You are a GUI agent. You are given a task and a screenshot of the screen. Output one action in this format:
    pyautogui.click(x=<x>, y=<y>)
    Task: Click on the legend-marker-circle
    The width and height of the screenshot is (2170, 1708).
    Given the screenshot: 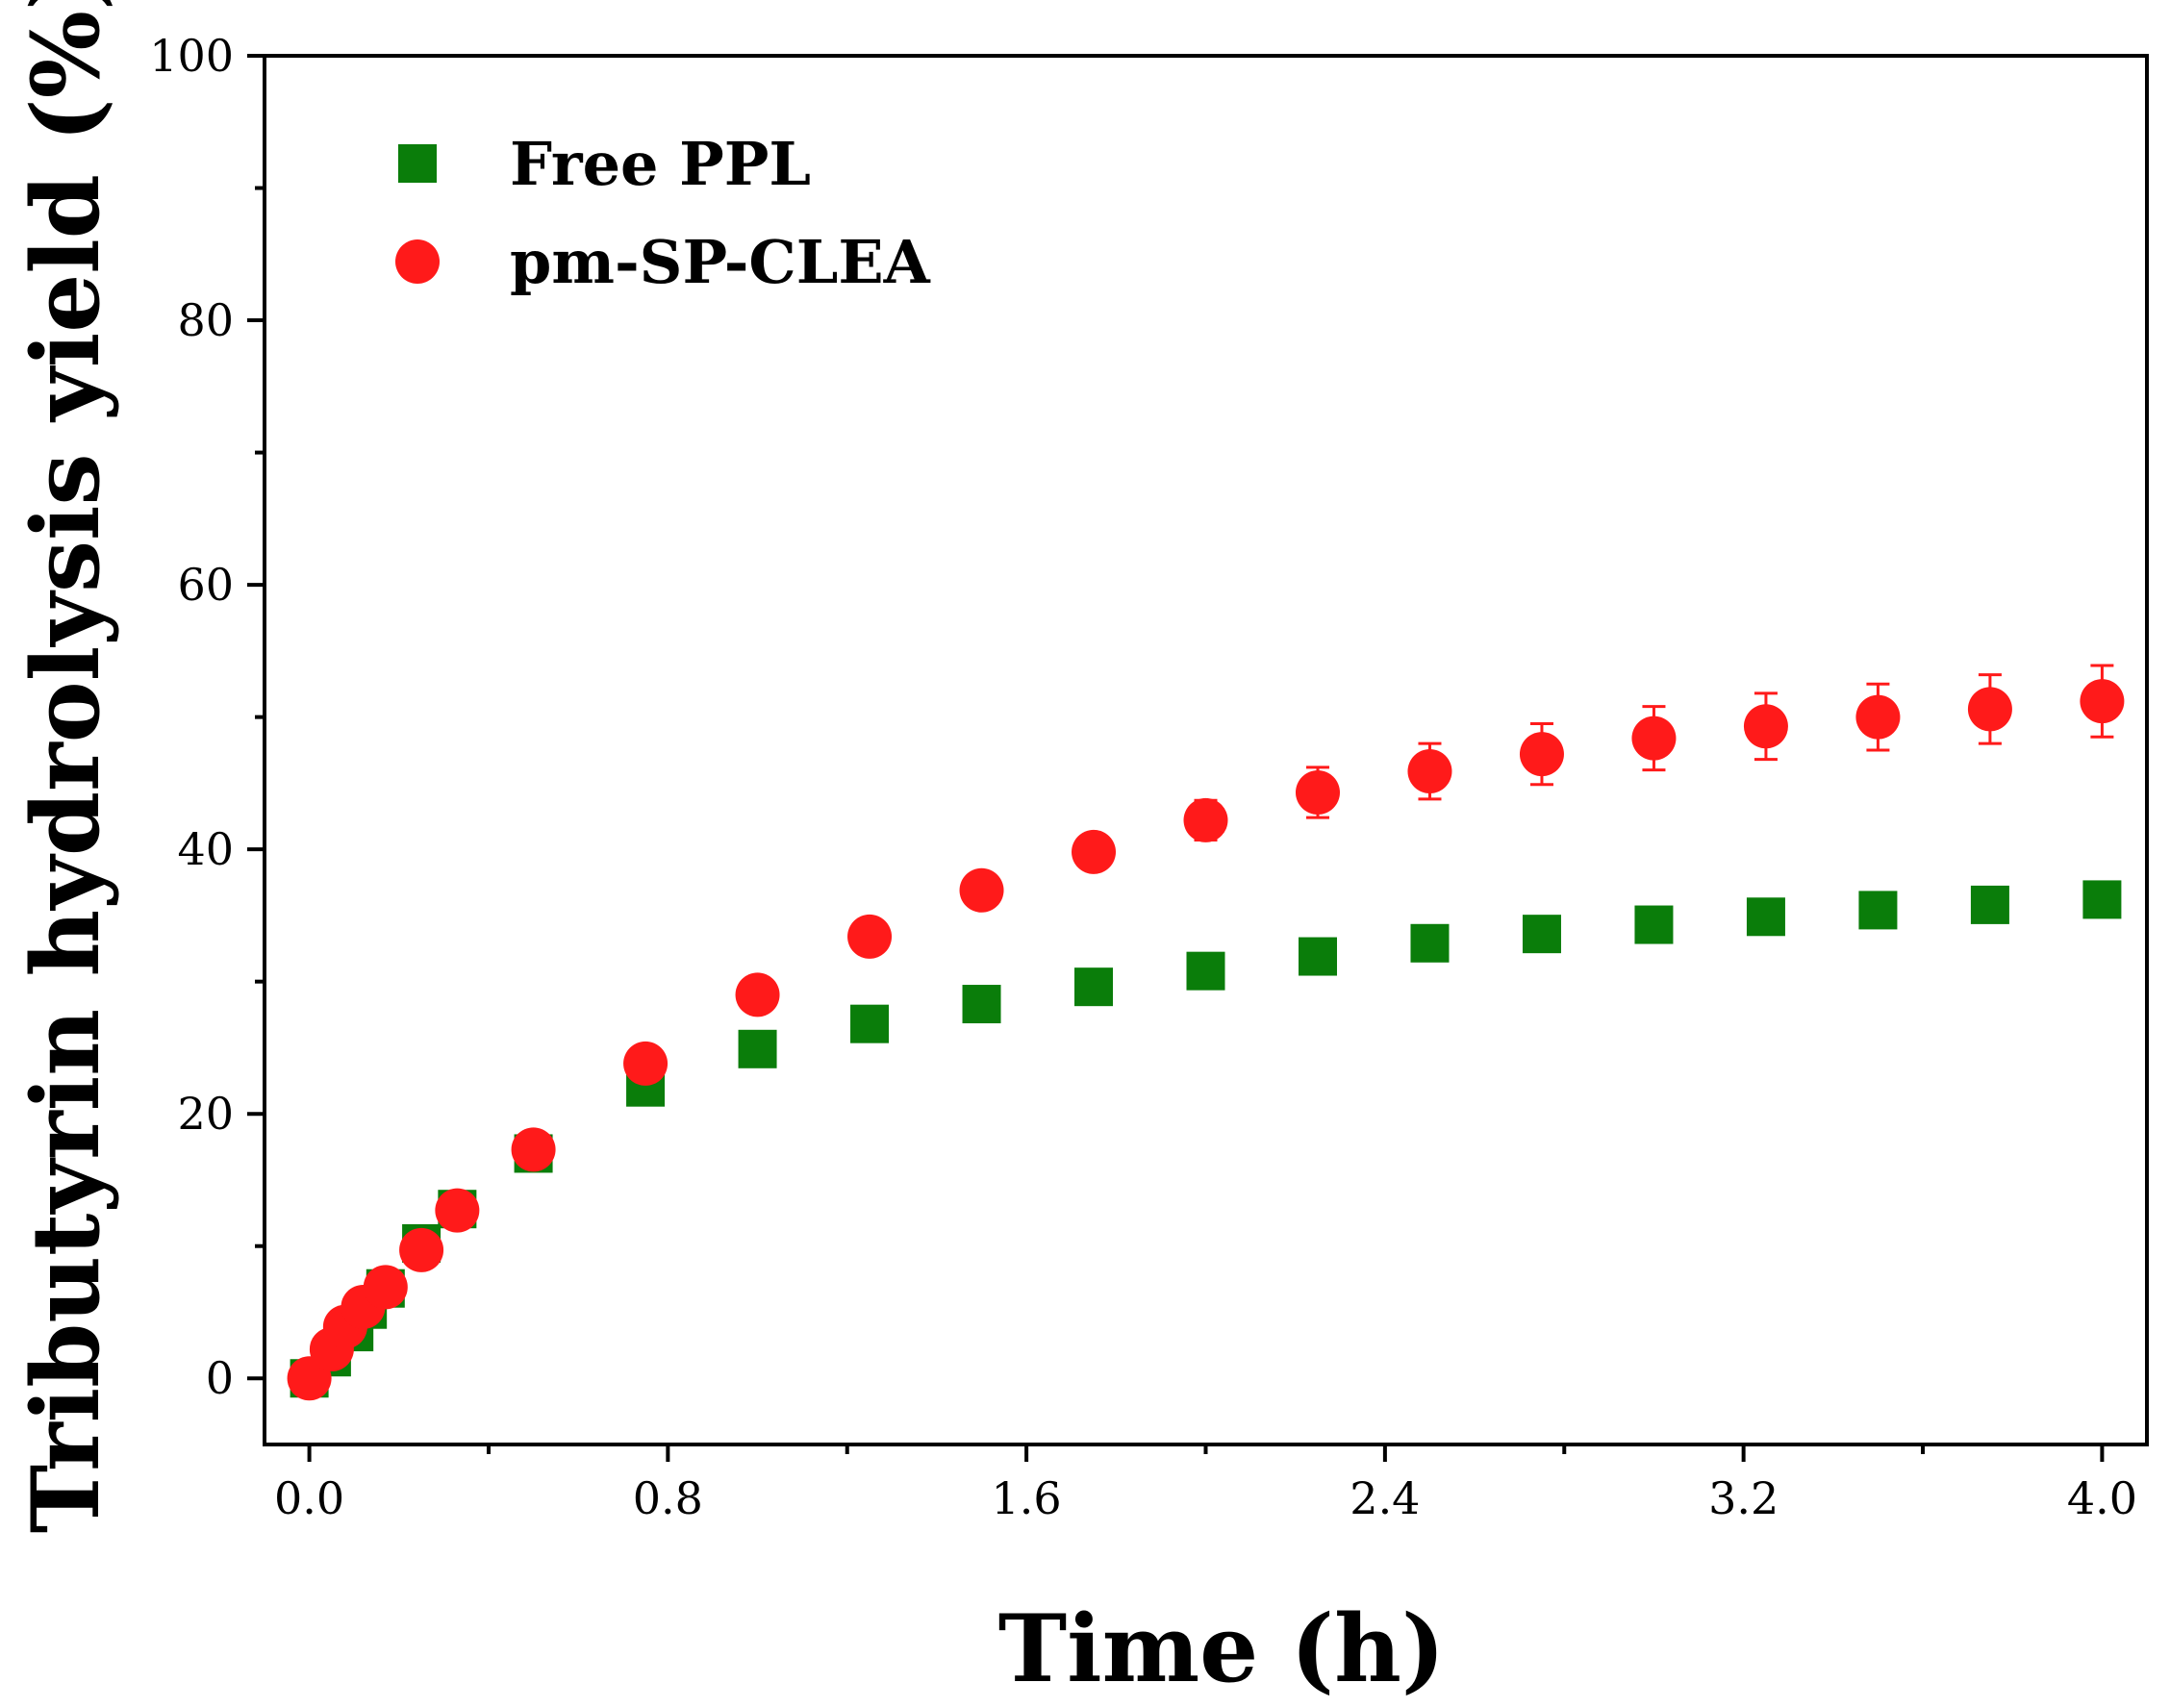 What is the action you would take?
    pyautogui.click(x=417, y=261)
    